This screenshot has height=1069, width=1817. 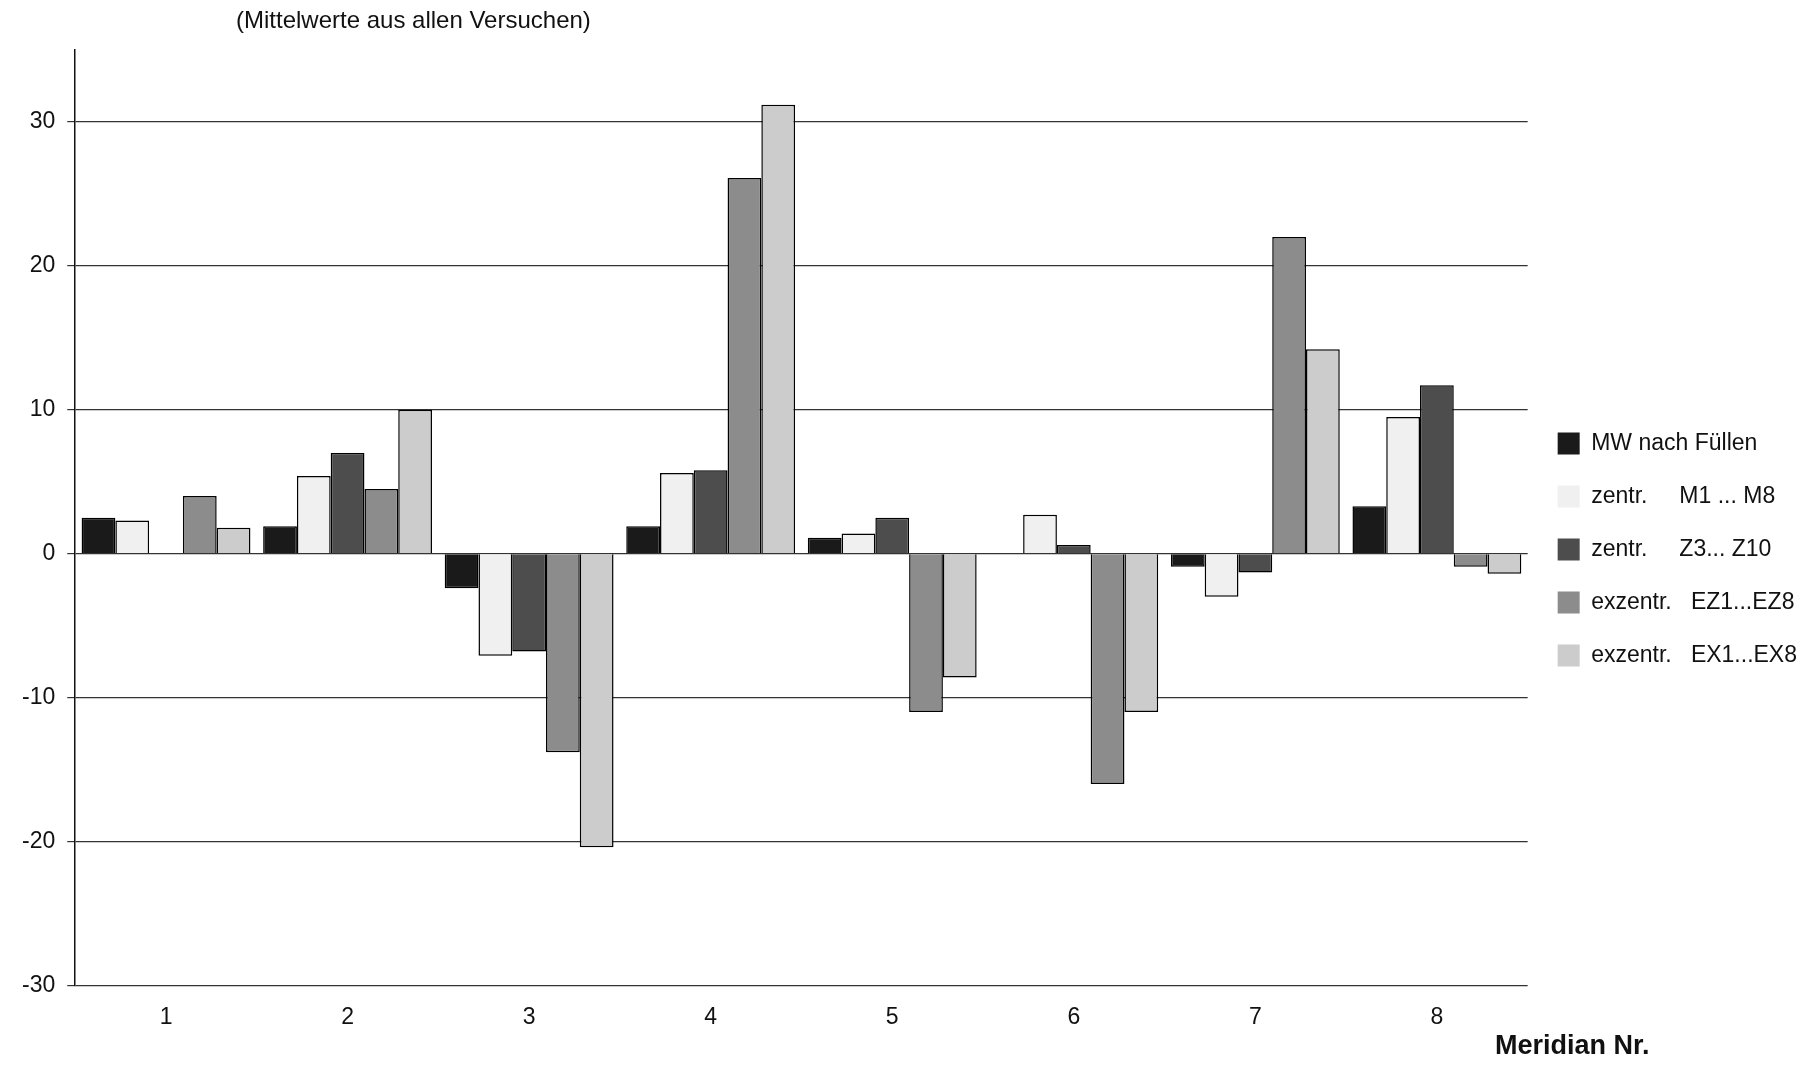 What do you see at coordinates (166, 1015) in the screenshot?
I see `x-tick-label: 1` at bounding box center [166, 1015].